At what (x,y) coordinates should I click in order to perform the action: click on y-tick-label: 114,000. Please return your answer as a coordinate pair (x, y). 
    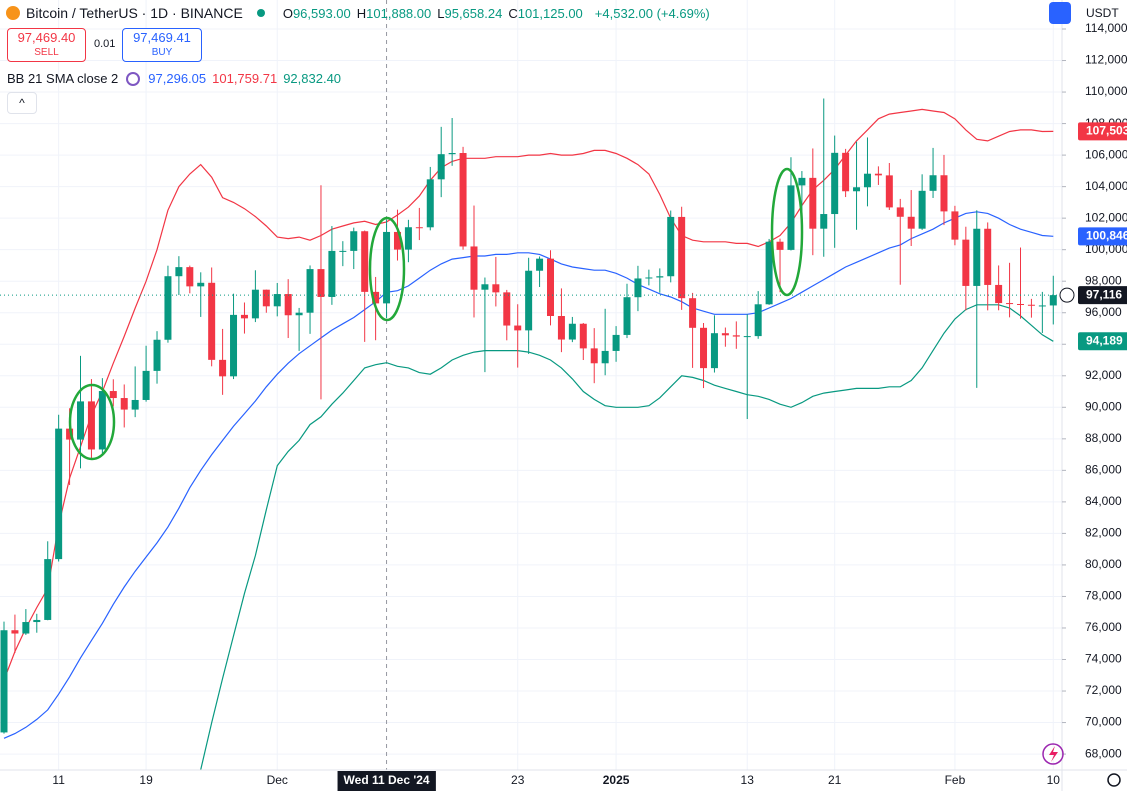
    Looking at the image, I should click on (1106, 28).